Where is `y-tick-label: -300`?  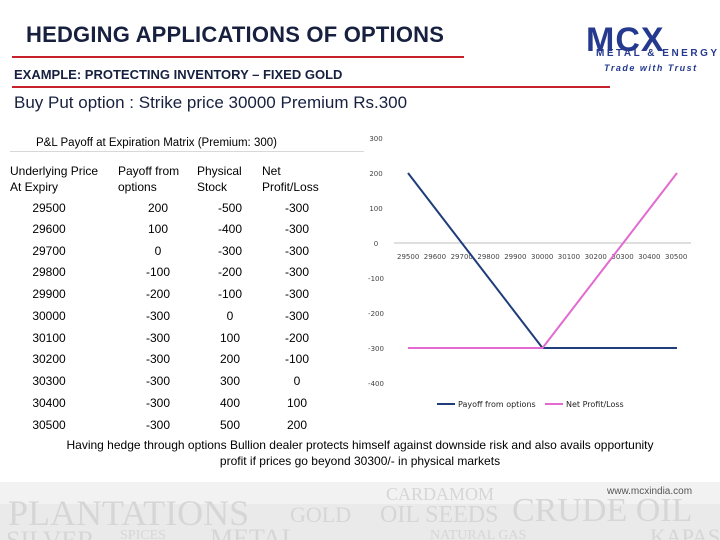
y-tick-label: -300 is located at coordinates (376, 349).